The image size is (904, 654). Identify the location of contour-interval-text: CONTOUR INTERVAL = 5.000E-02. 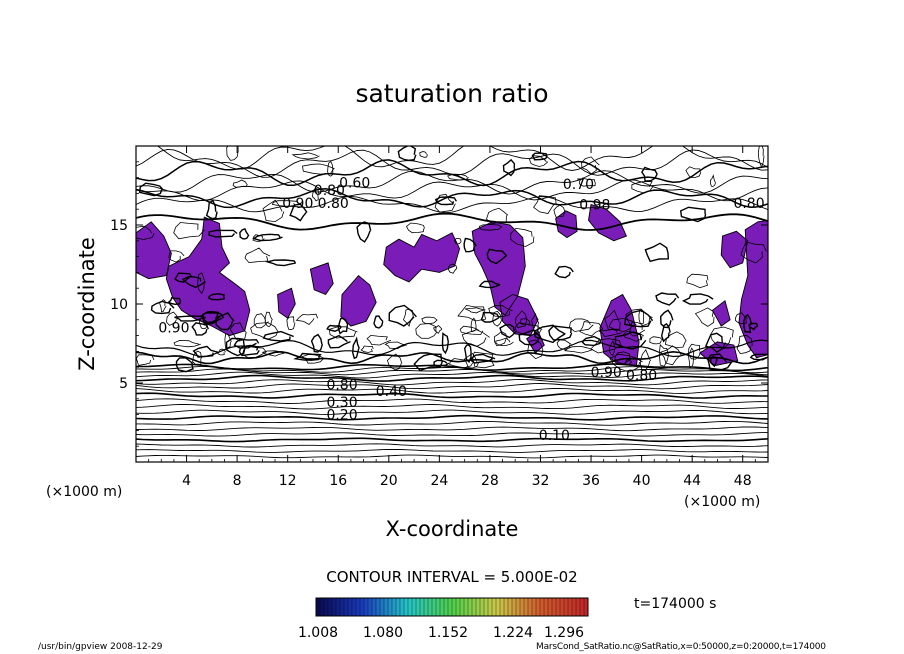
(451, 577).